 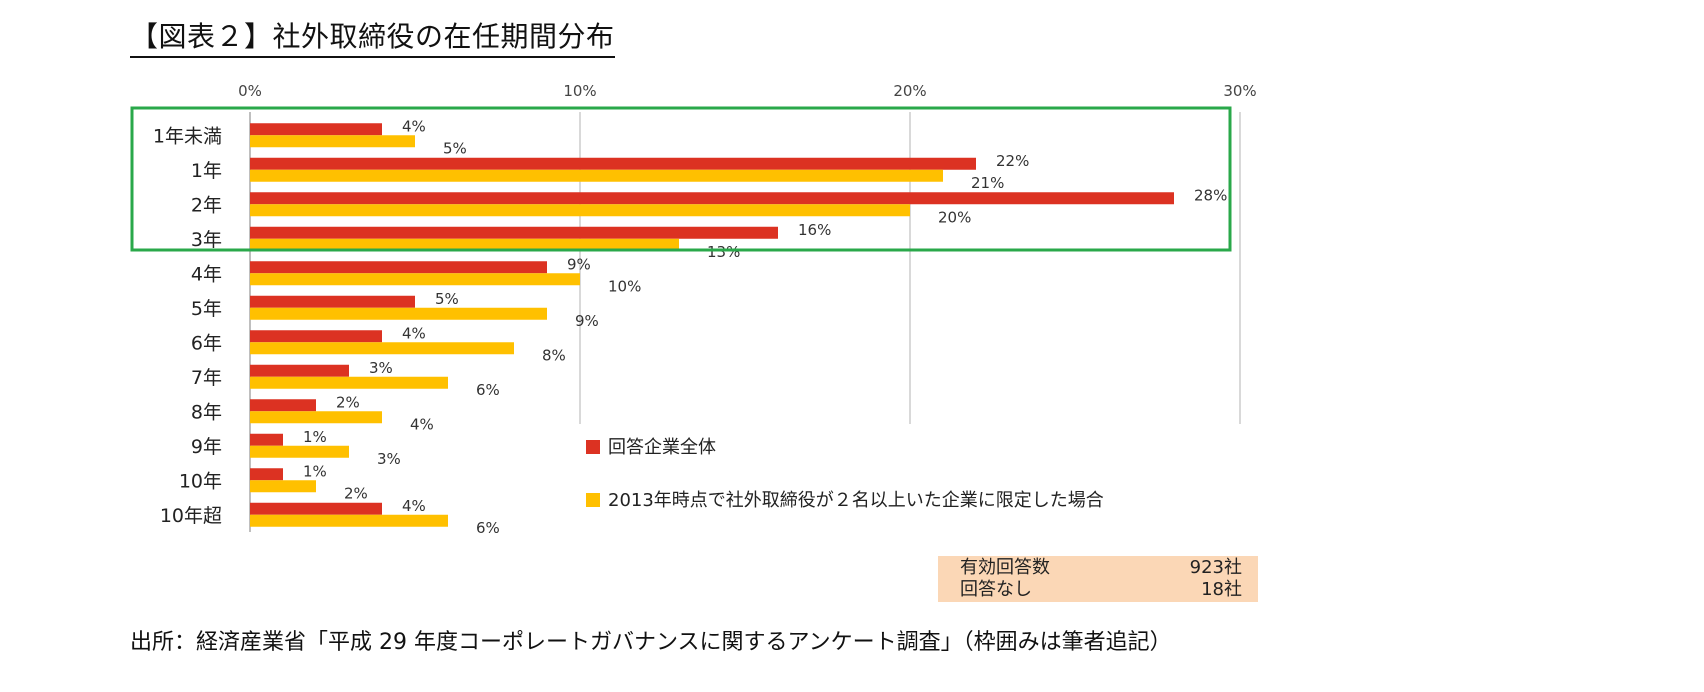 What do you see at coordinates (987, 183) in the screenshot?
I see `data-label: 21%` at bounding box center [987, 183].